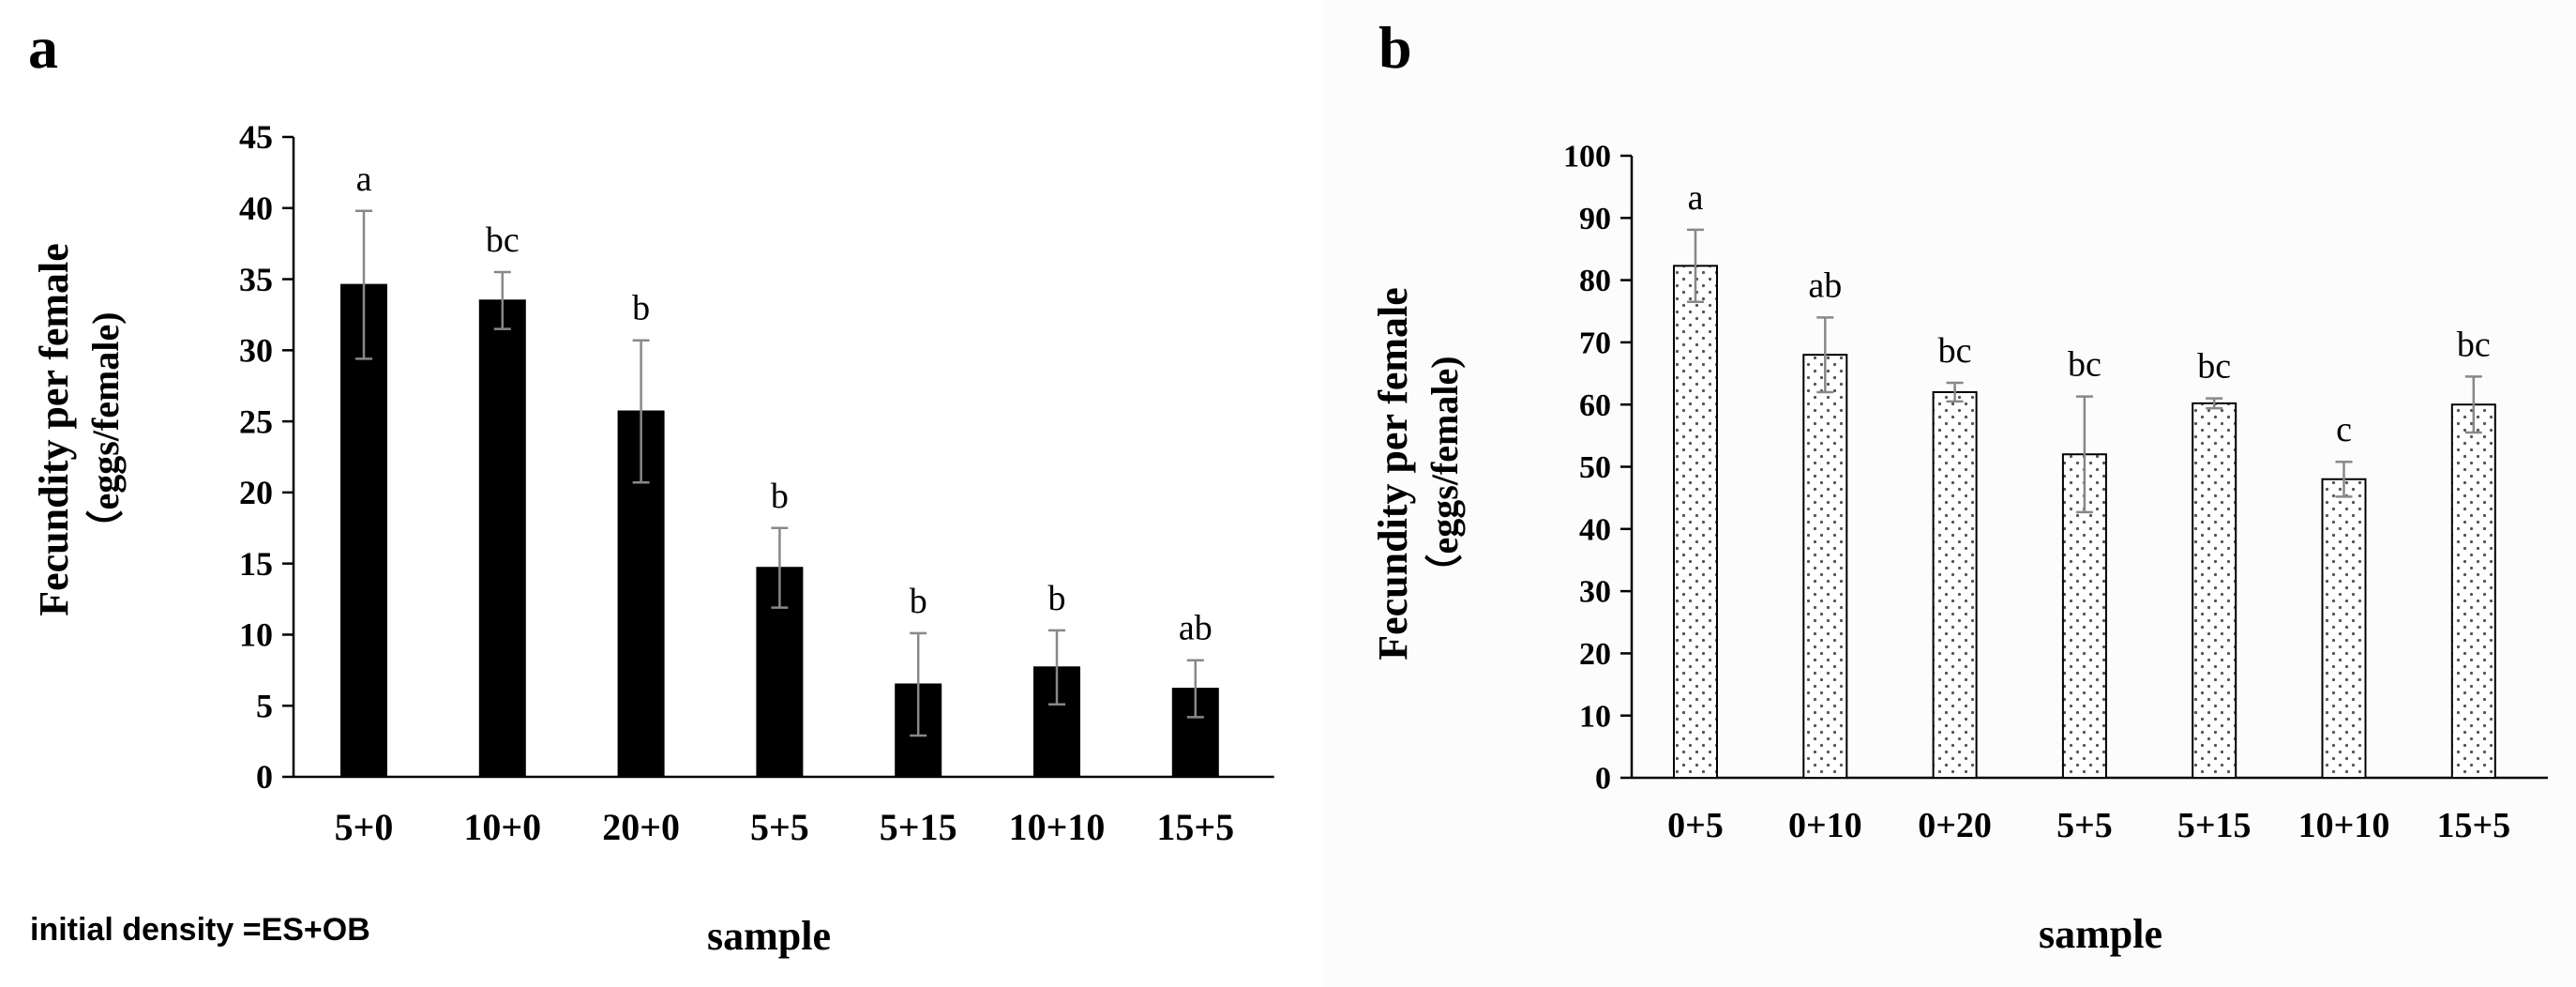 The image size is (2576, 987). What do you see at coordinates (1595, 468) in the screenshot?
I see `panel-b-y-tick-label: 50` at bounding box center [1595, 468].